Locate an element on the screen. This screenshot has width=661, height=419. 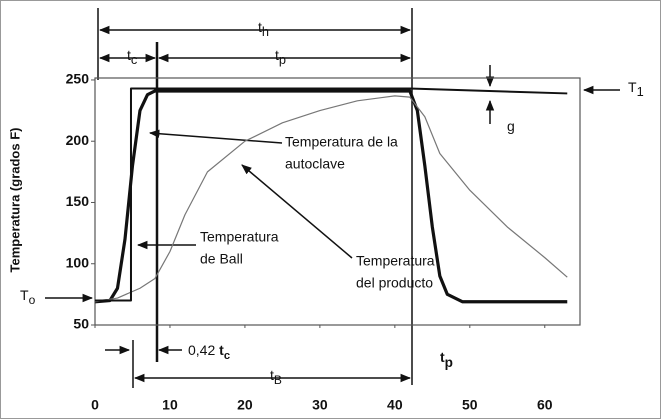
annotation: 0,42 tc is located at coordinates (209, 352).